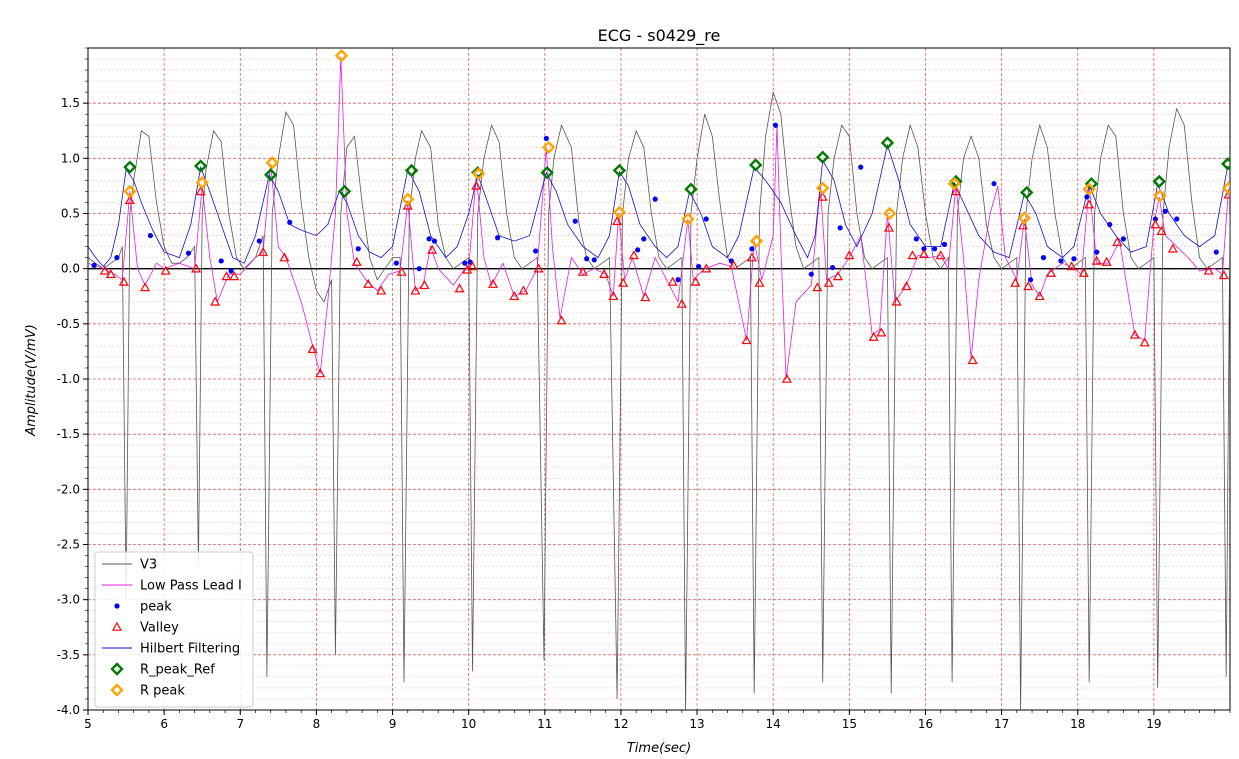 Image resolution: width=1239 pixels, height=759 pixels. Describe the element at coordinates (70, 103) in the screenshot. I see `y-tick-label: 1.5` at that location.